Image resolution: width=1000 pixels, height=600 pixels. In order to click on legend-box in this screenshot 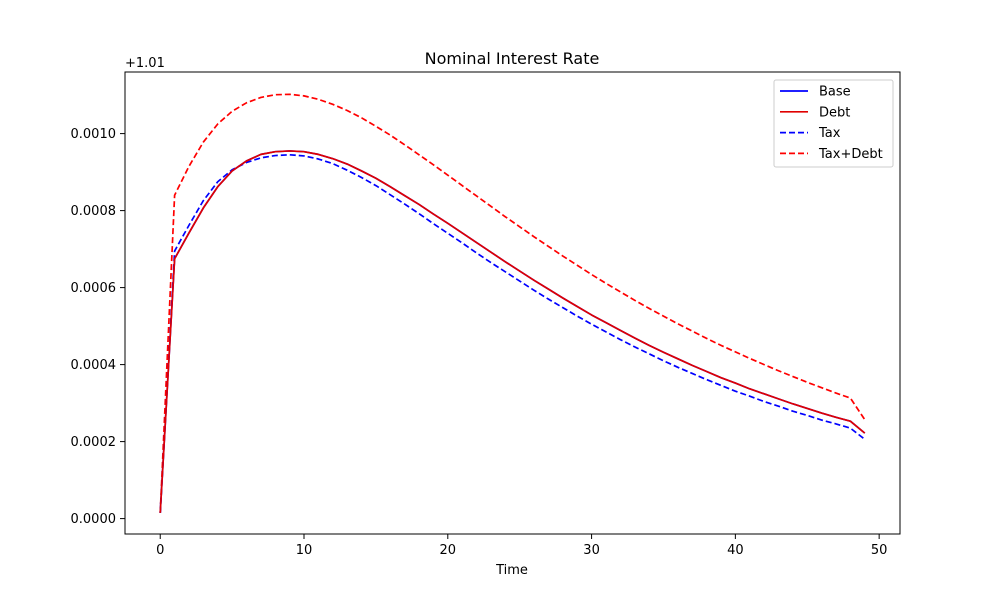, I will do `click(833, 123)`.